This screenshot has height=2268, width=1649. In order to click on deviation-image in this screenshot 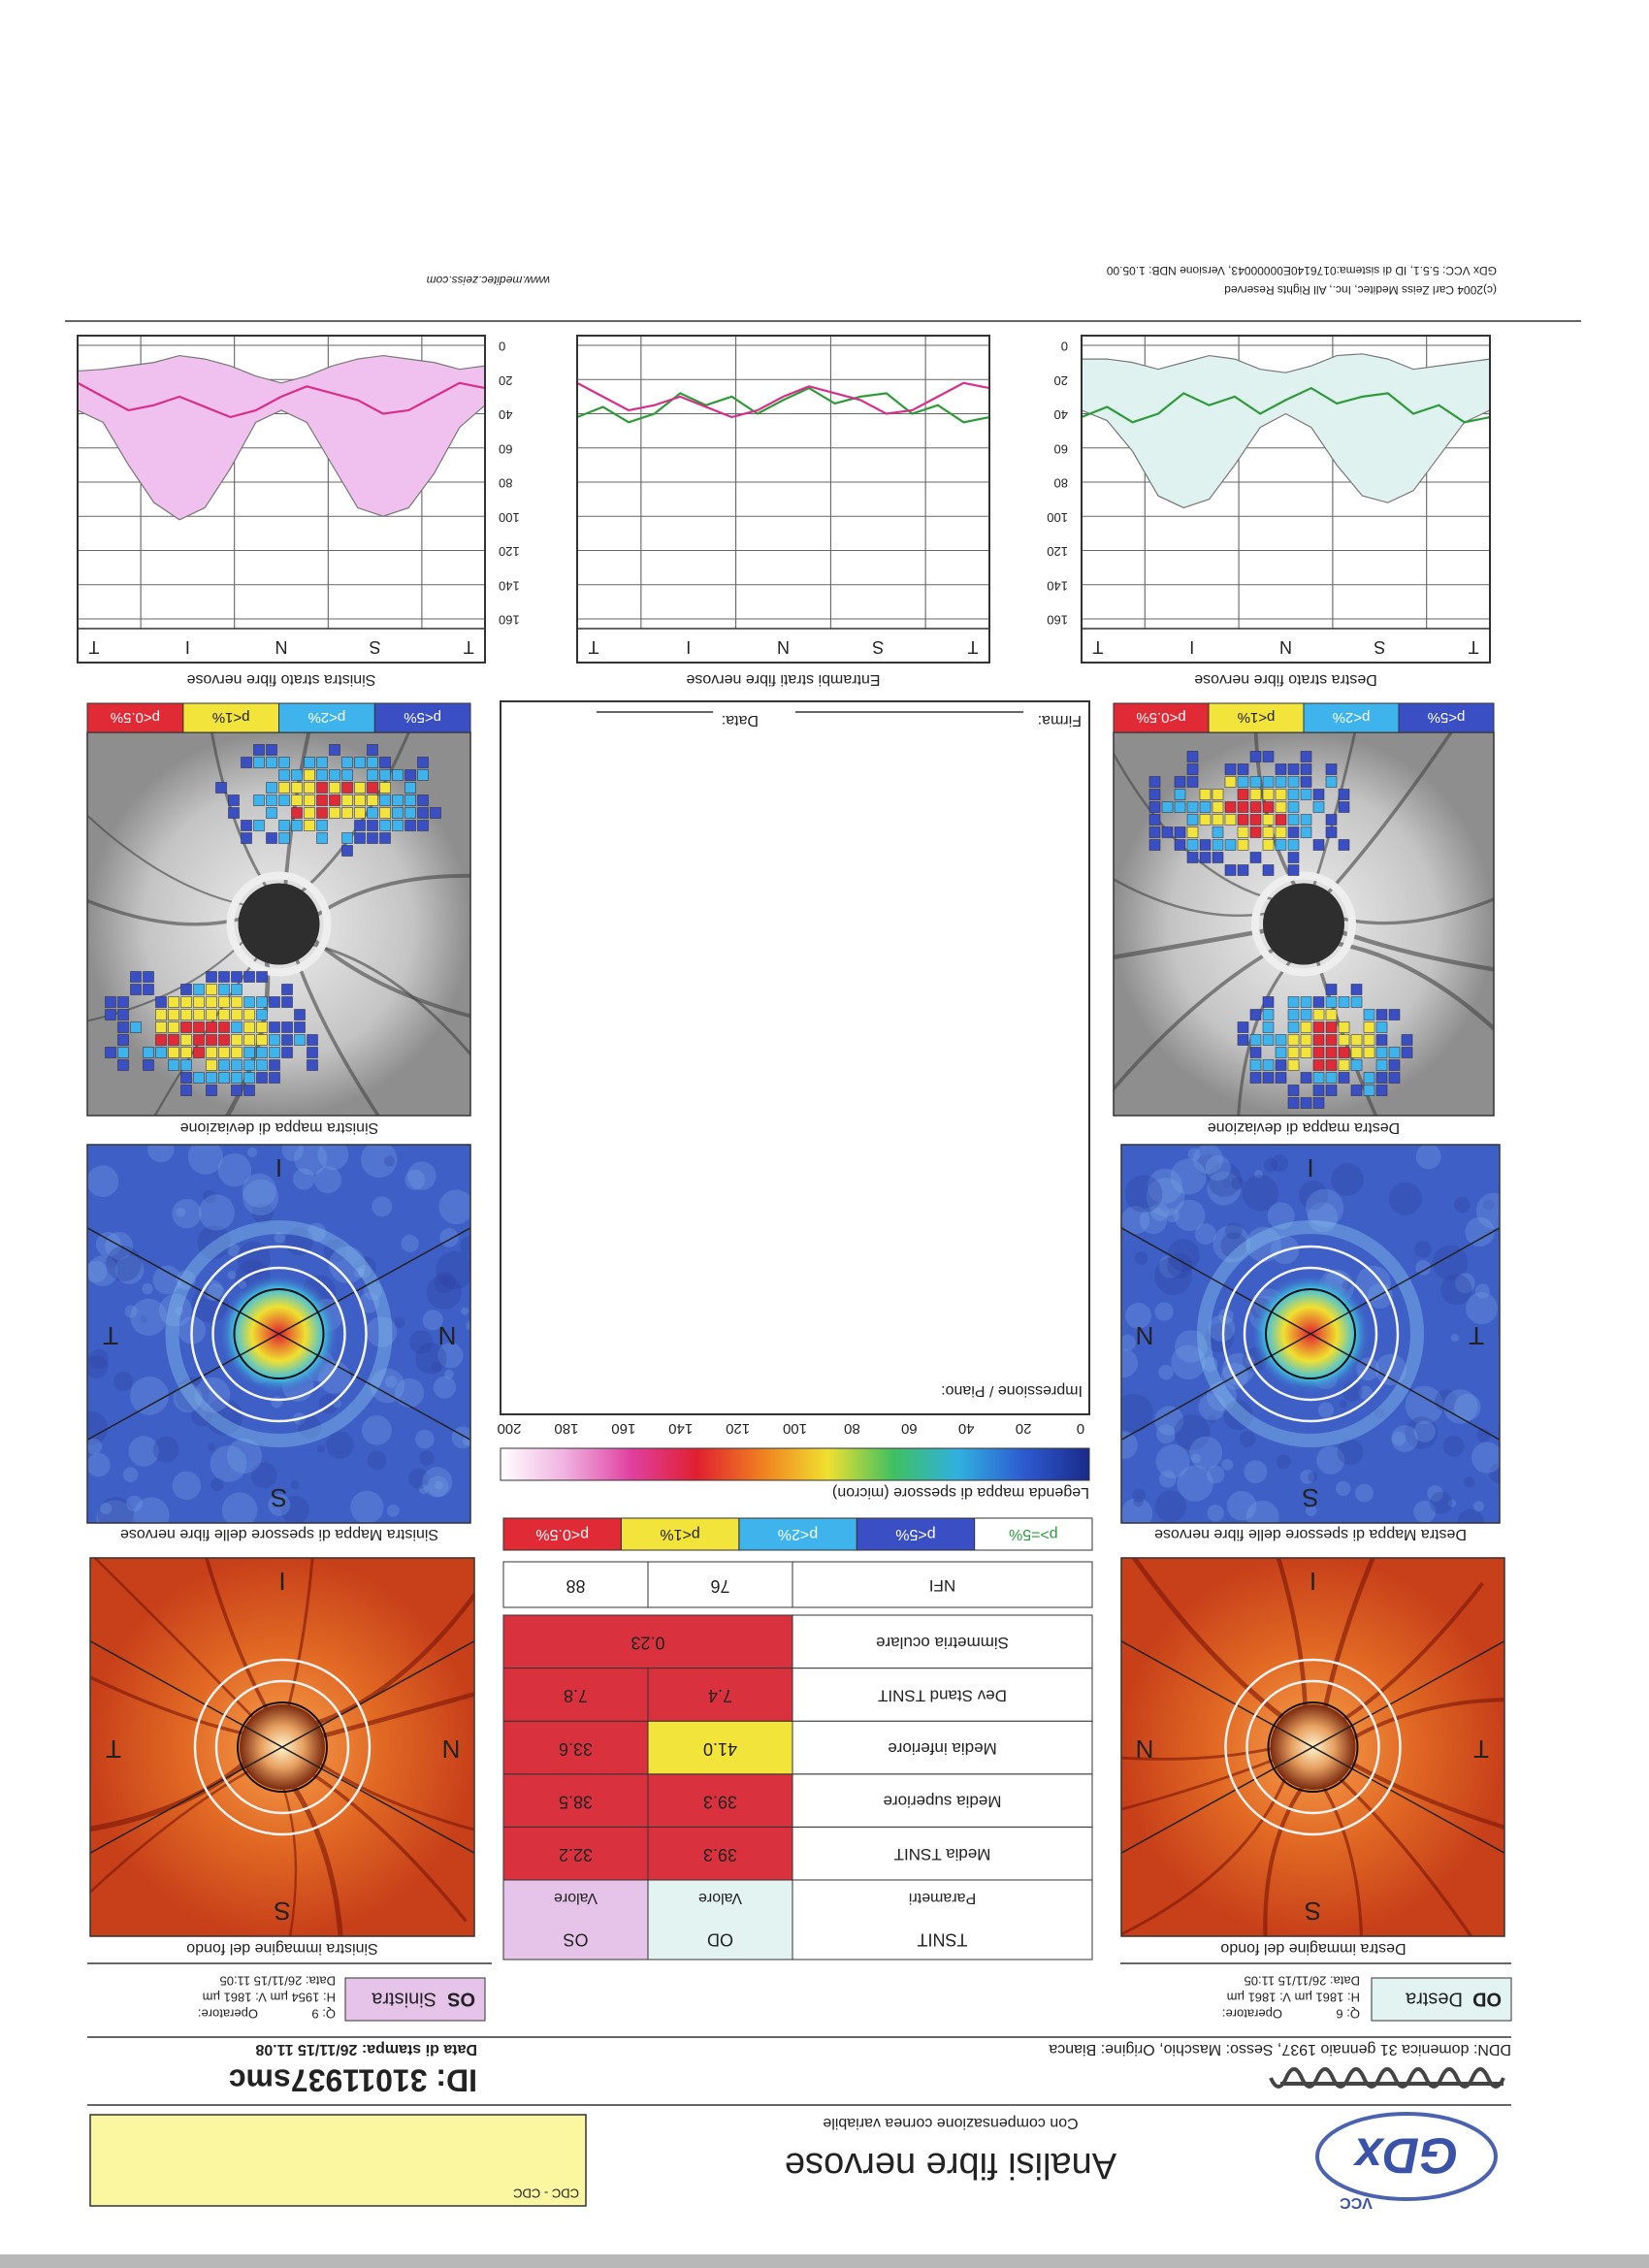, I will do `click(1304, 924)`.